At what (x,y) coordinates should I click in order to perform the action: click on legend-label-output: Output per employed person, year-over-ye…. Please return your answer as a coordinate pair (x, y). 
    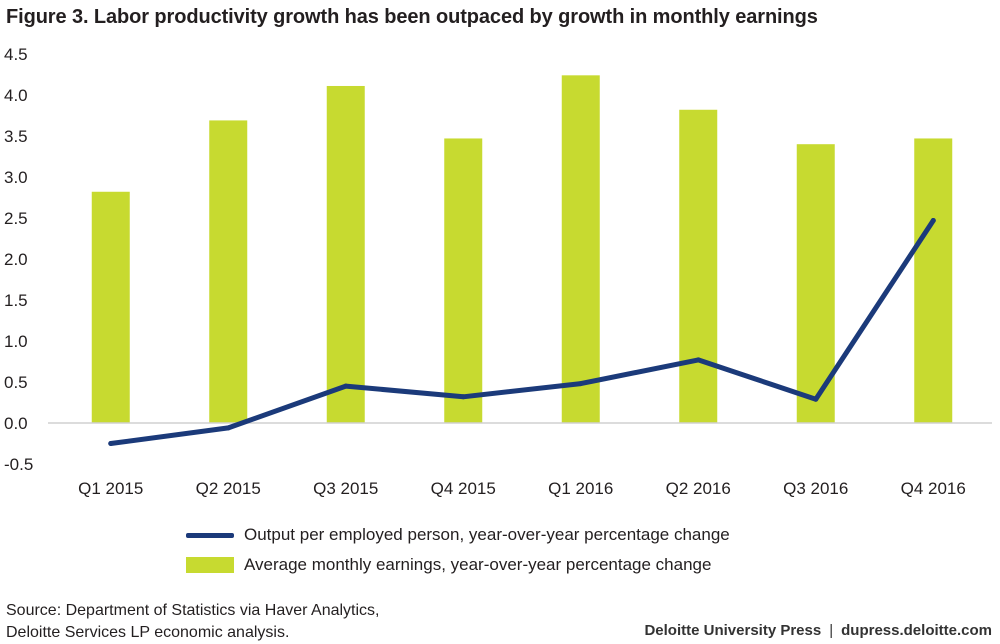
    Looking at the image, I should click on (487, 534).